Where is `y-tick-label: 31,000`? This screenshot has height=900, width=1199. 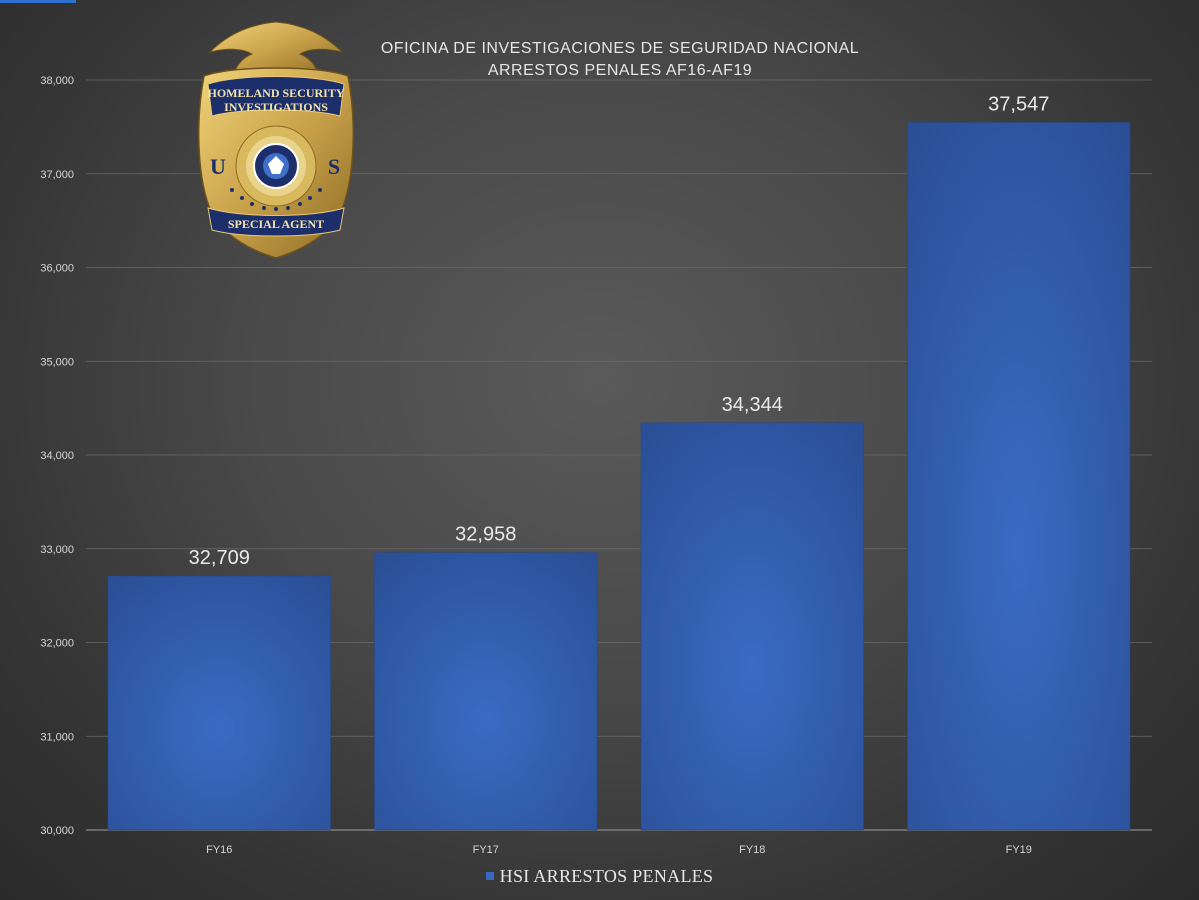
y-tick-label: 31,000 is located at coordinates (57, 737).